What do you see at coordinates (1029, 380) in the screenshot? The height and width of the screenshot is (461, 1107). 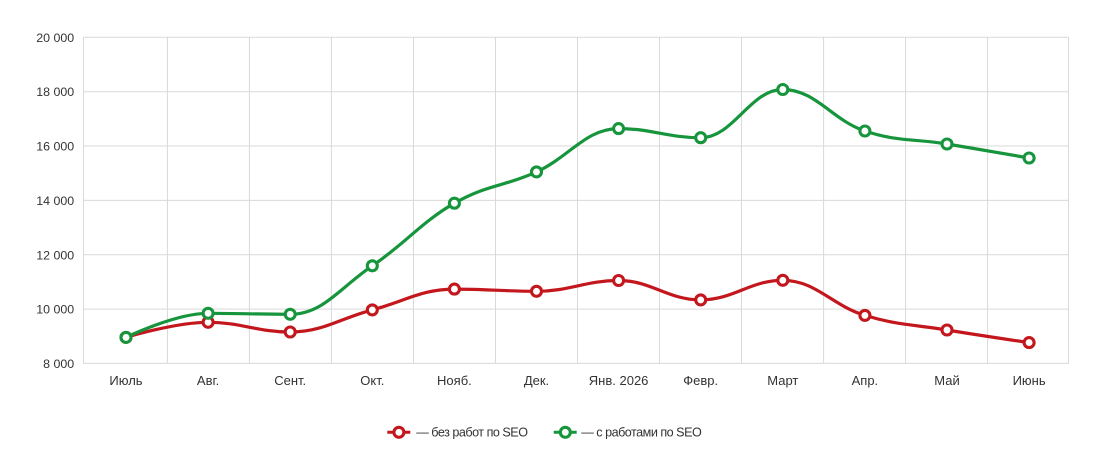 I see `svg-text: Июнь` at bounding box center [1029, 380].